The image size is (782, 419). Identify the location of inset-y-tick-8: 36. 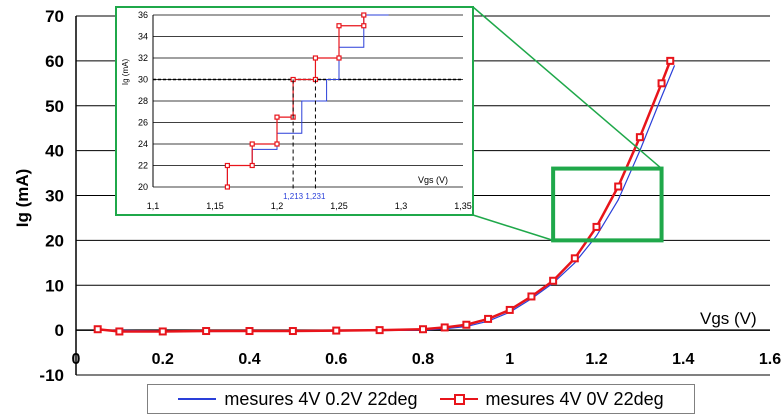
(143, 15).